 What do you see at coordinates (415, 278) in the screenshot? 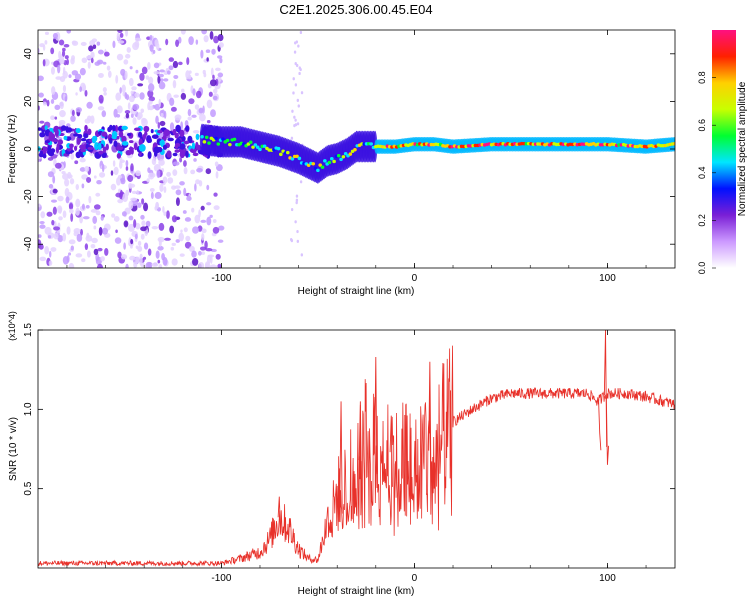
I see `x-tick-label: 0` at bounding box center [415, 278].